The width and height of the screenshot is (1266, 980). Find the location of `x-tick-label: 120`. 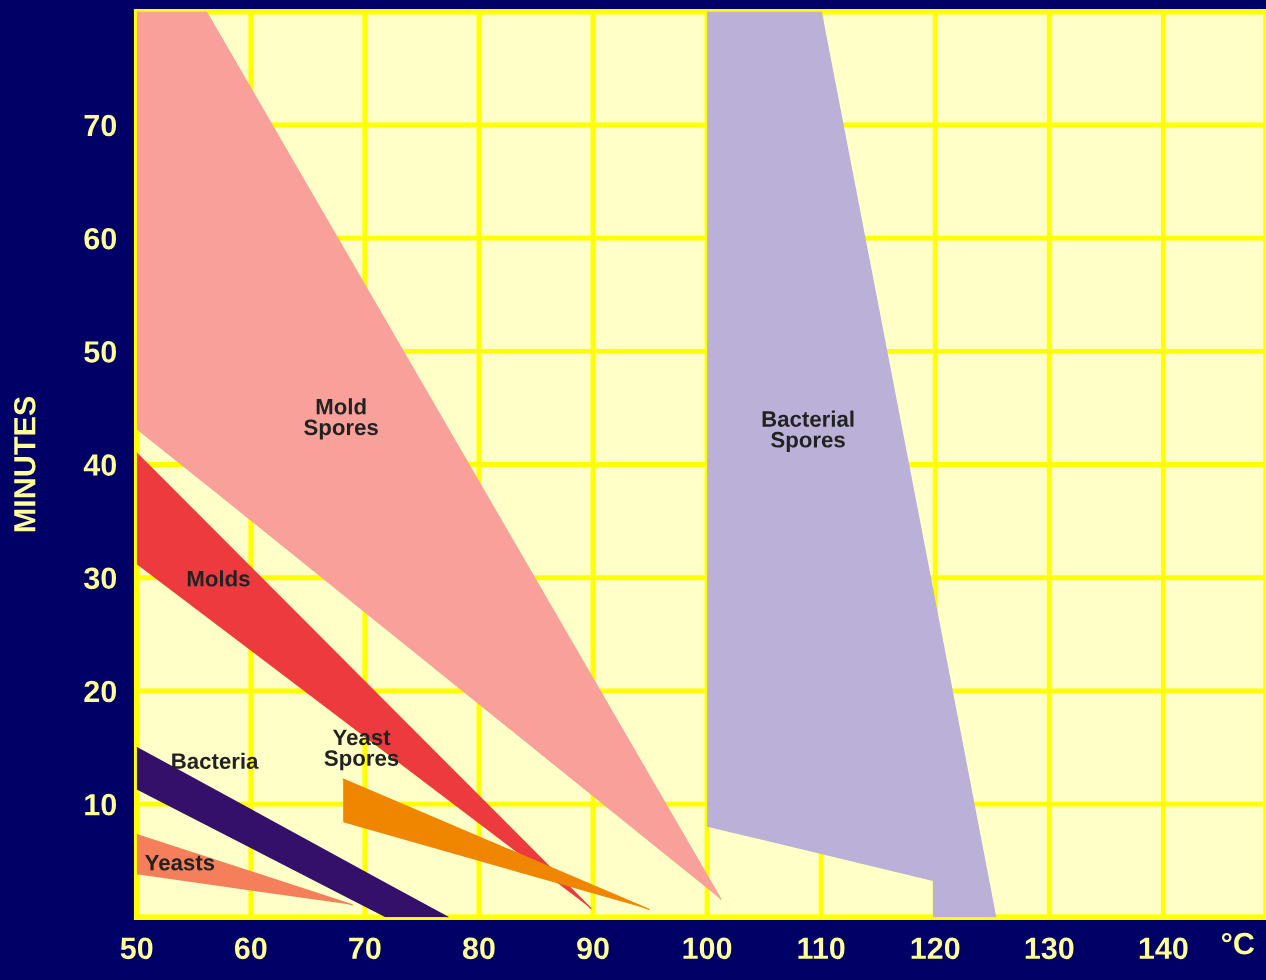

x-tick-label: 120 is located at coordinates (935, 948).